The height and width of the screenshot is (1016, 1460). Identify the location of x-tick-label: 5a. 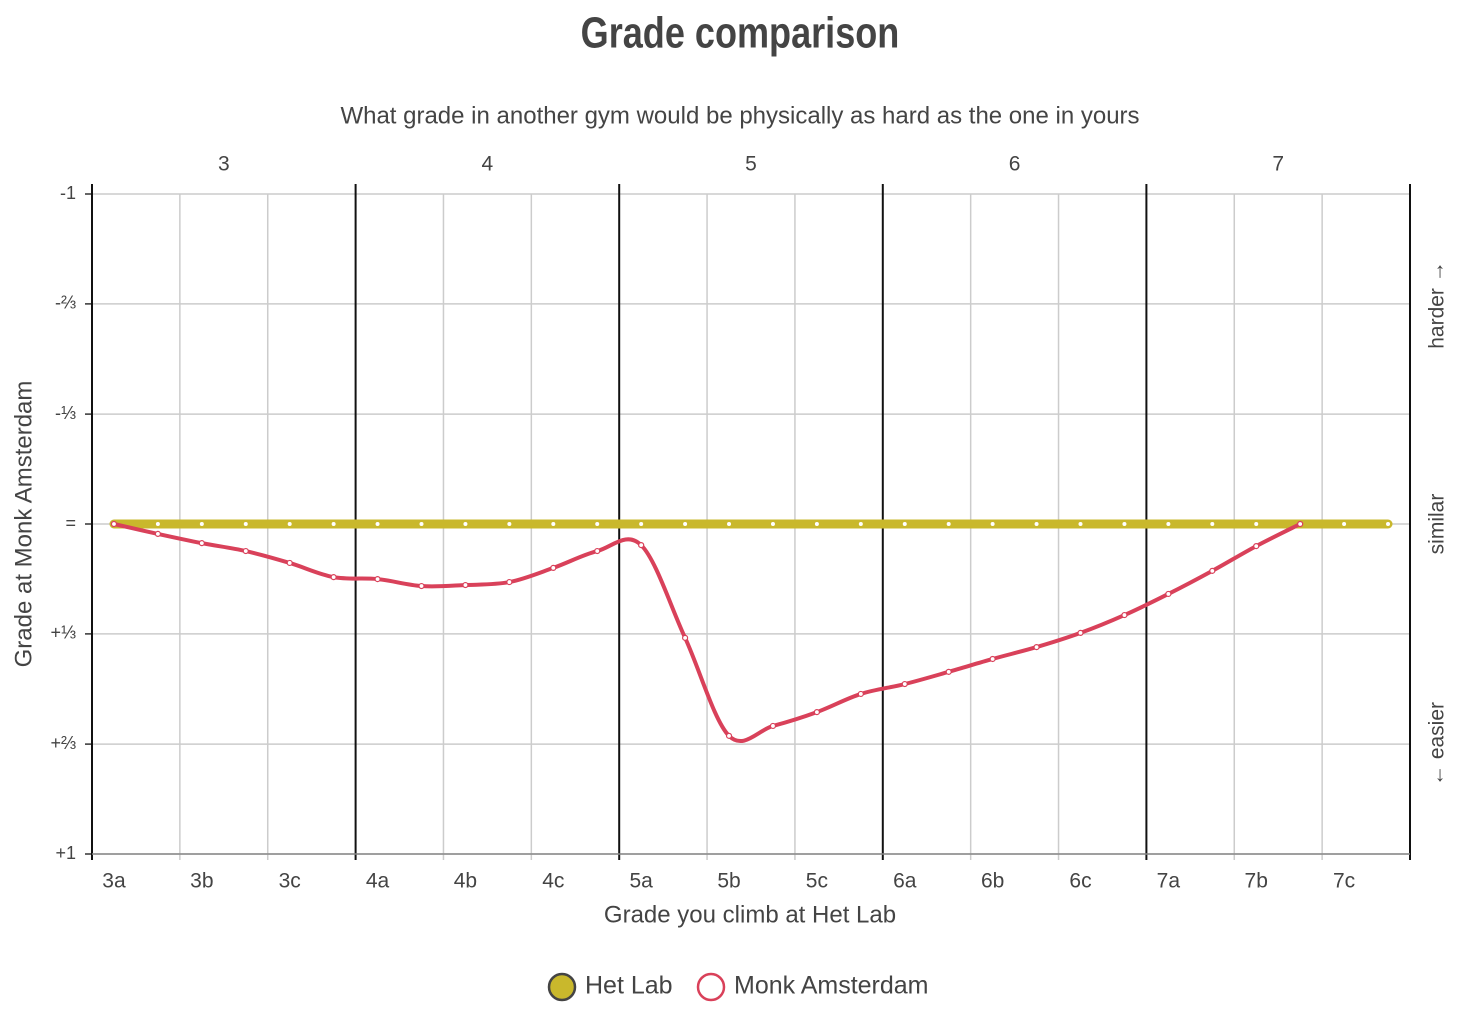
(641, 881).